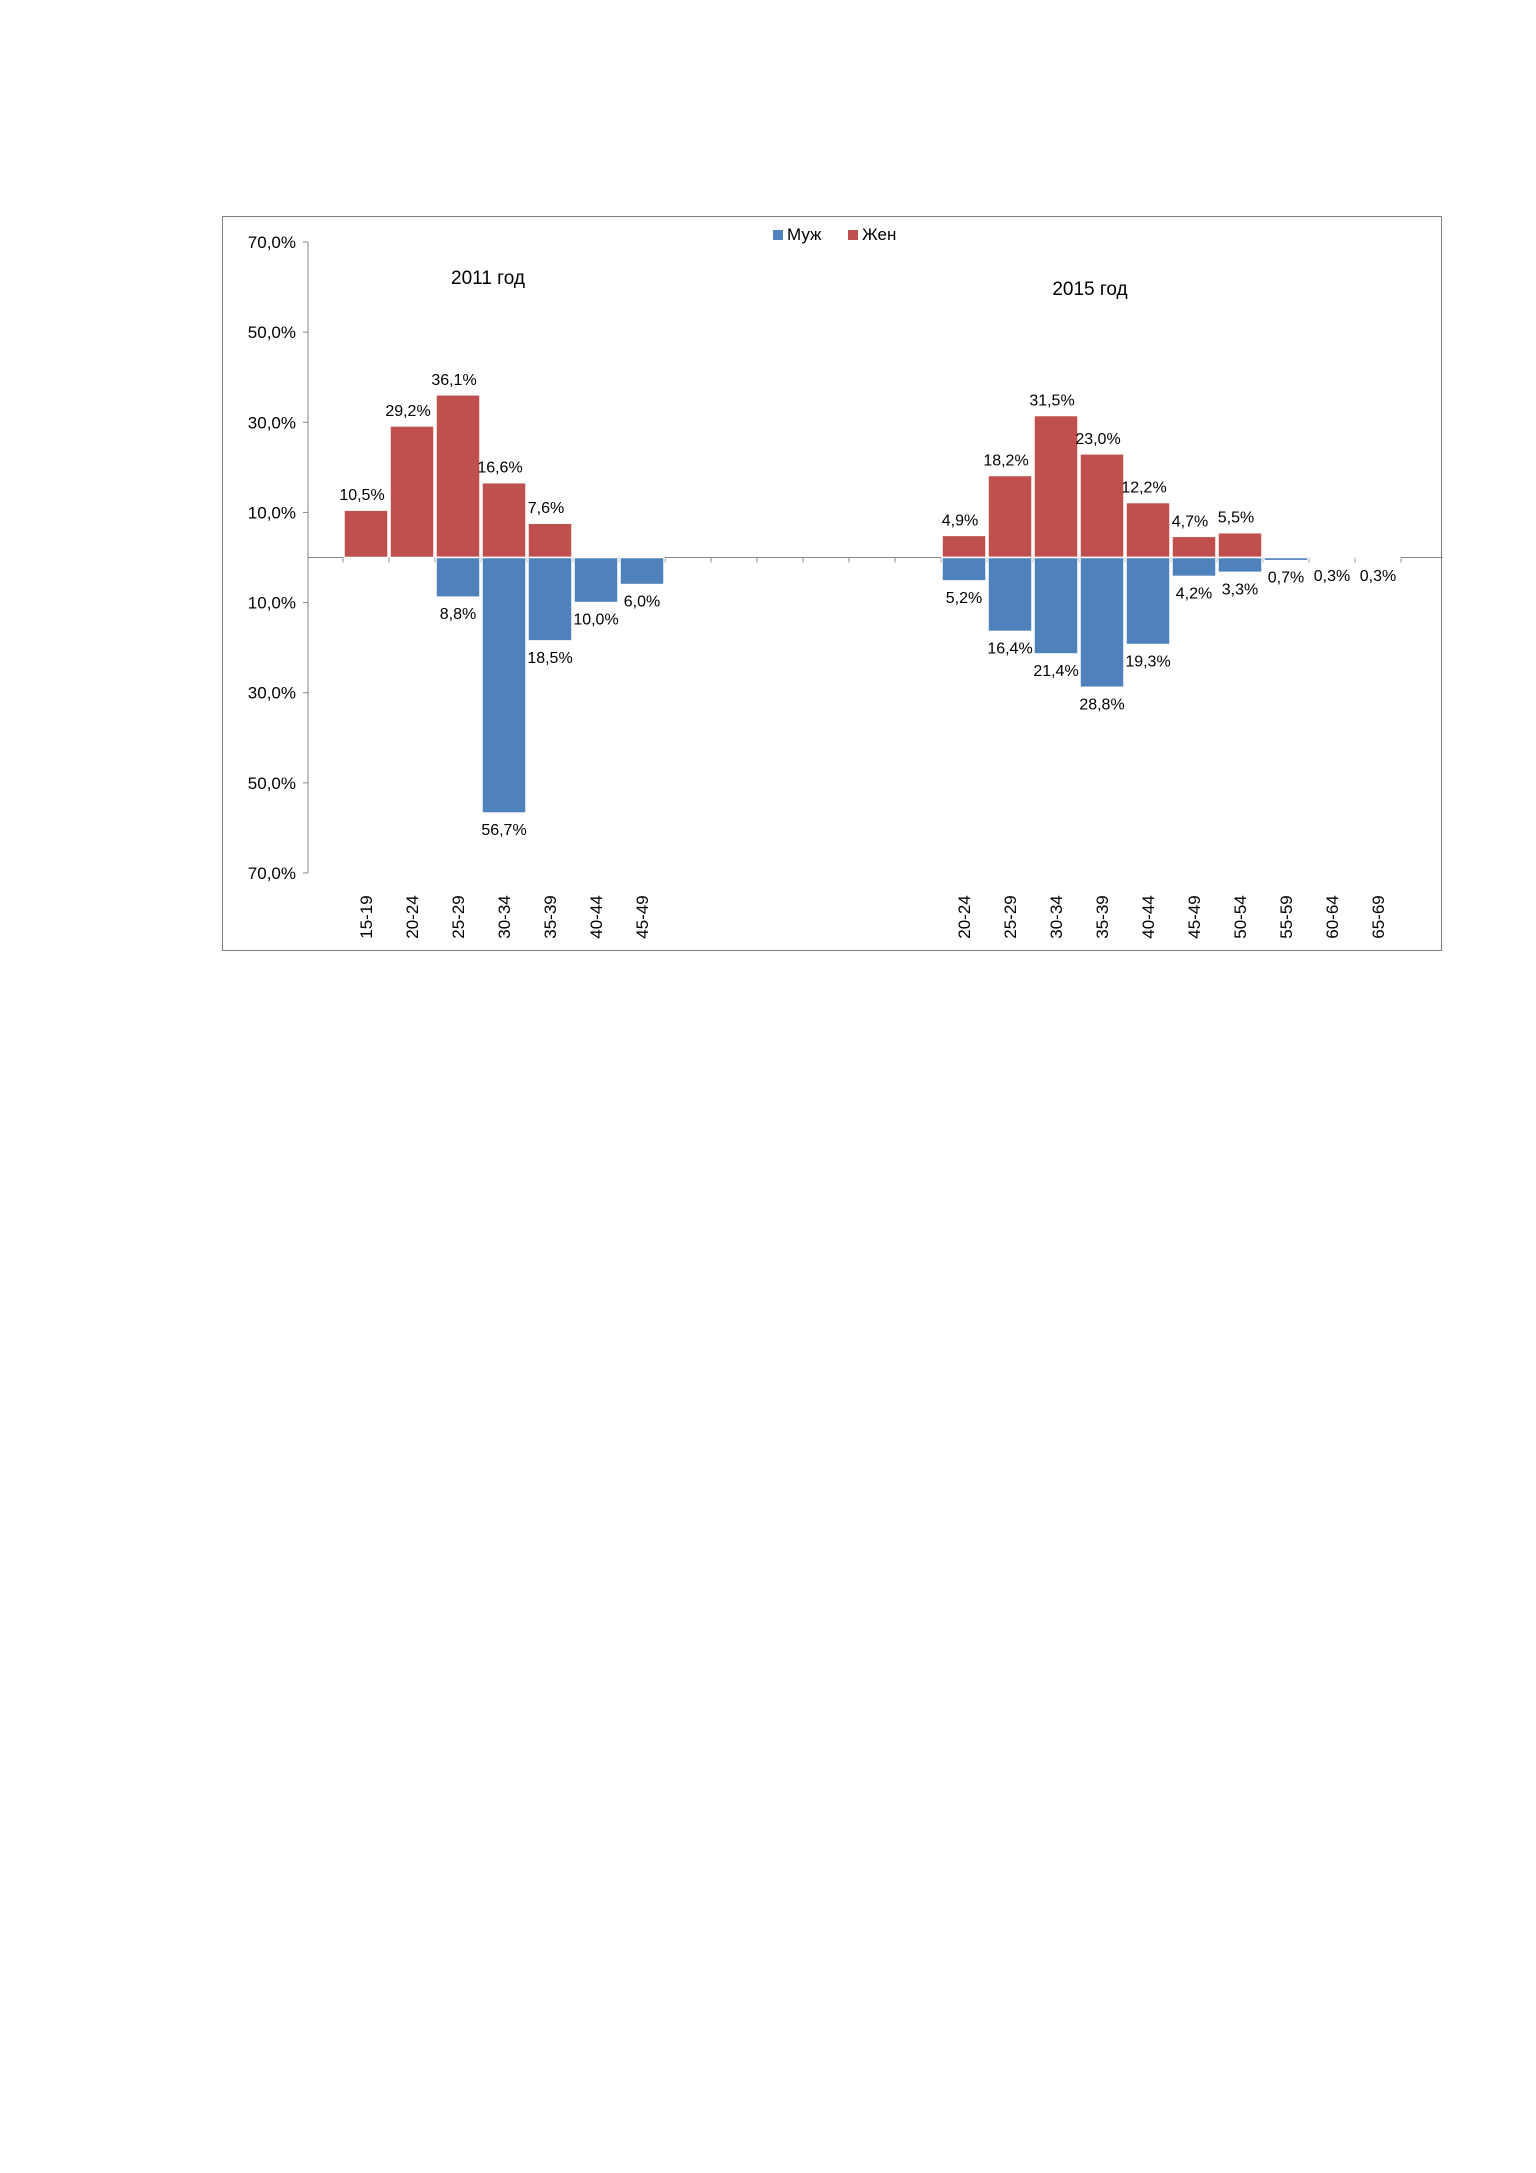 The width and height of the screenshot is (1536, 2173). Describe the element at coordinates (1332, 916) in the screenshot. I see `x-category-label: 60-64` at that location.